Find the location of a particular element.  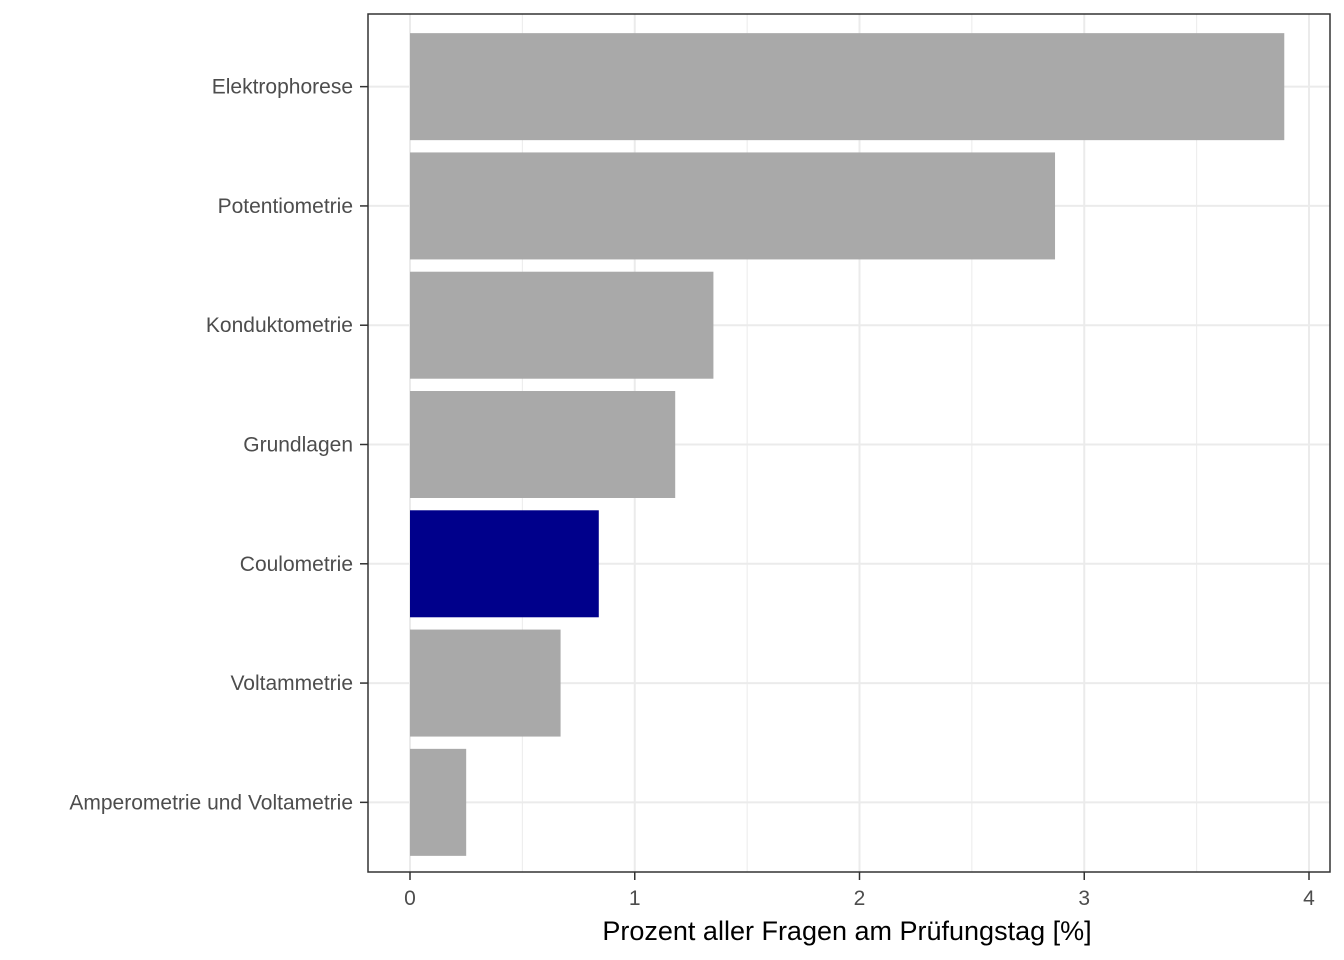

x-axis: 0 1 2 3 4 is located at coordinates (859, 891).